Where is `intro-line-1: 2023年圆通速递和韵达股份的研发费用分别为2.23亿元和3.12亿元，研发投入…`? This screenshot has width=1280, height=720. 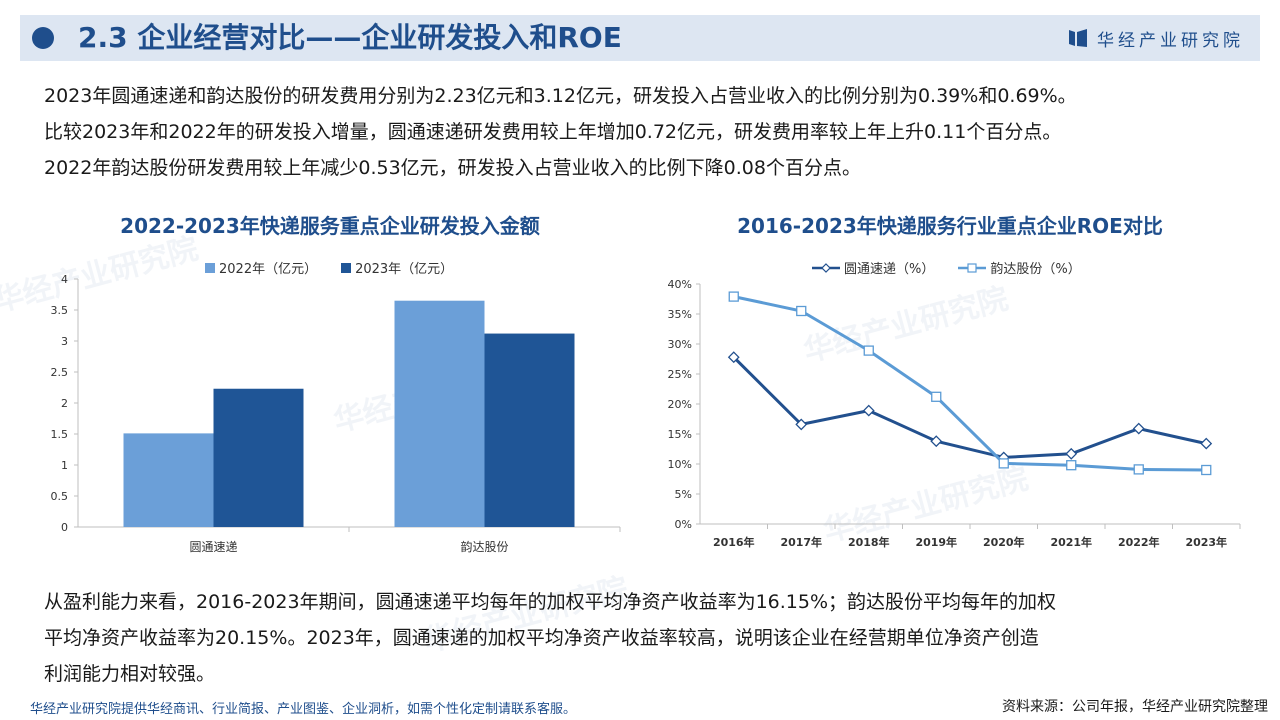 intro-line-1: 2023年圆通速递和韵达股份的研发费用分别为2.23亿元和3.12亿元，研发投入… is located at coordinates (560, 96).